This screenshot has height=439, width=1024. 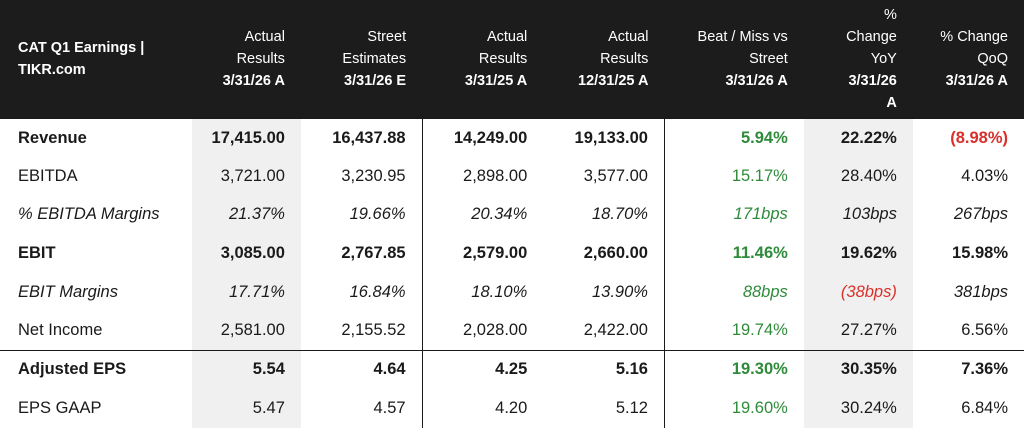 What do you see at coordinates (483, 137) in the screenshot?
I see `table-cell: 14,249.00` at bounding box center [483, 137].